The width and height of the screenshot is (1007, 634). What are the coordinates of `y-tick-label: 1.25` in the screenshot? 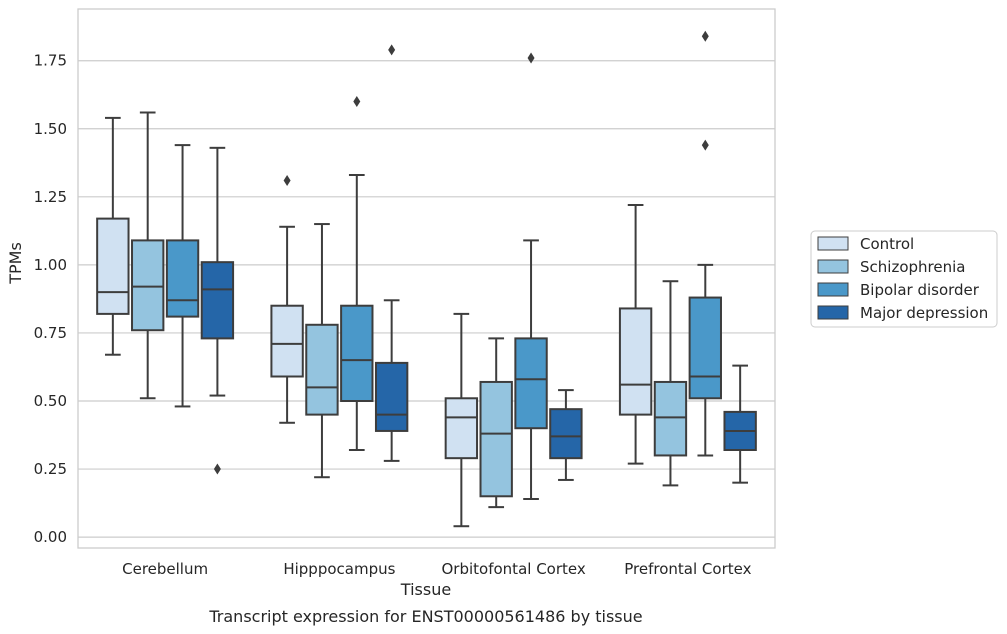 It's located at (50, 197).